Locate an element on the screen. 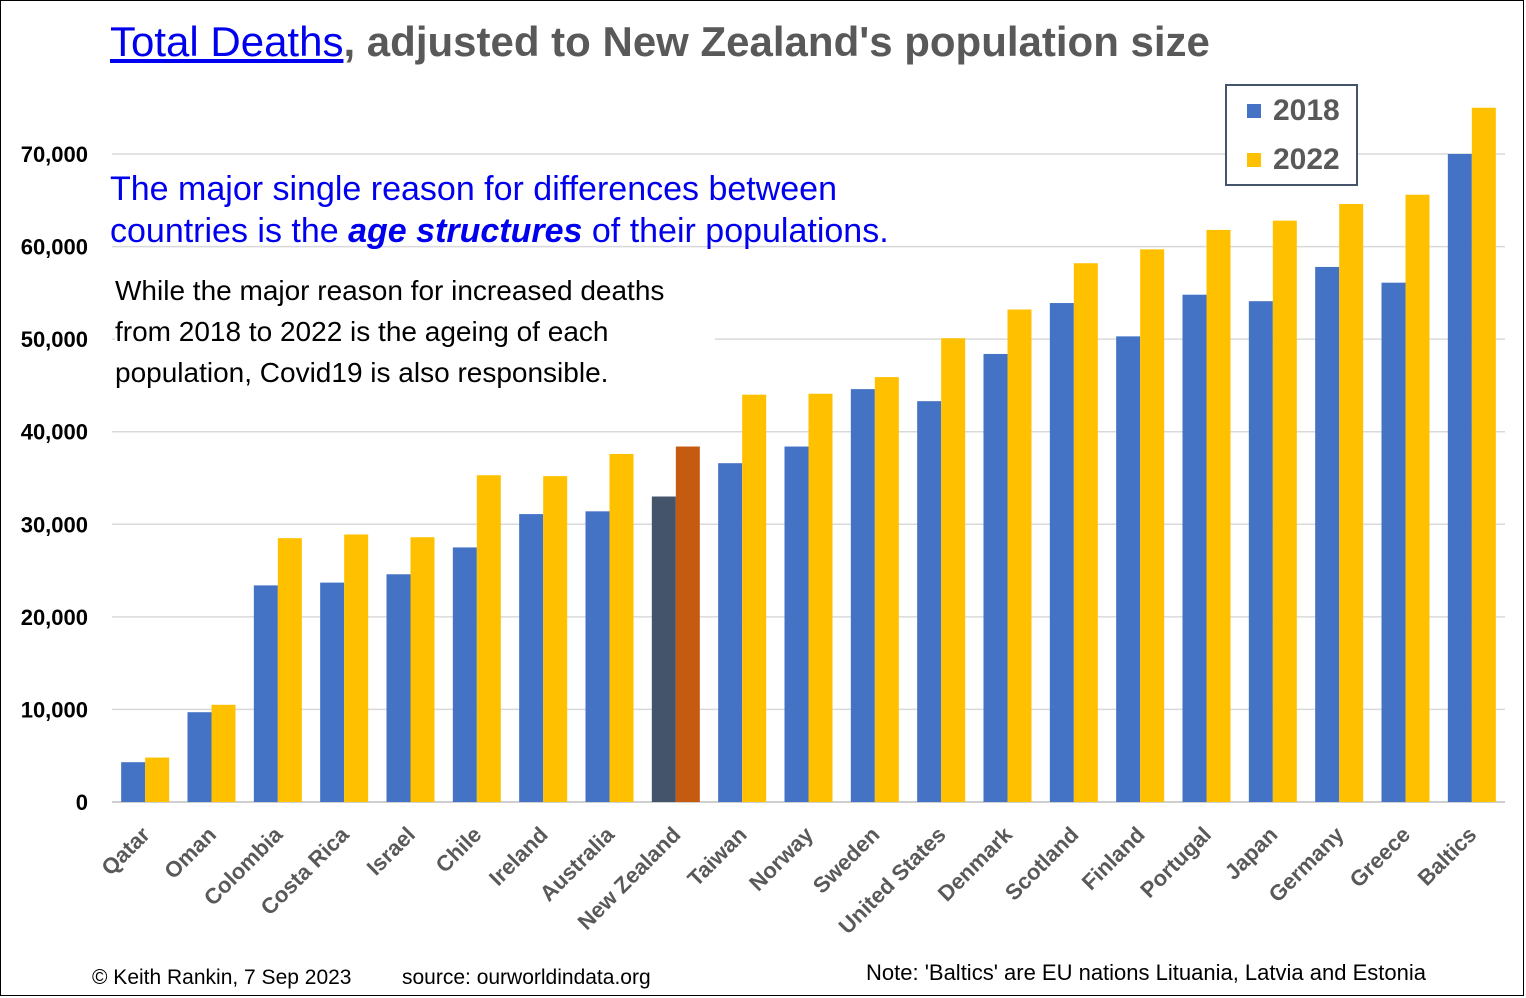 This screenshot has width=1526, height=998. bar-2022-united-states is located at coordinates (953, 570).